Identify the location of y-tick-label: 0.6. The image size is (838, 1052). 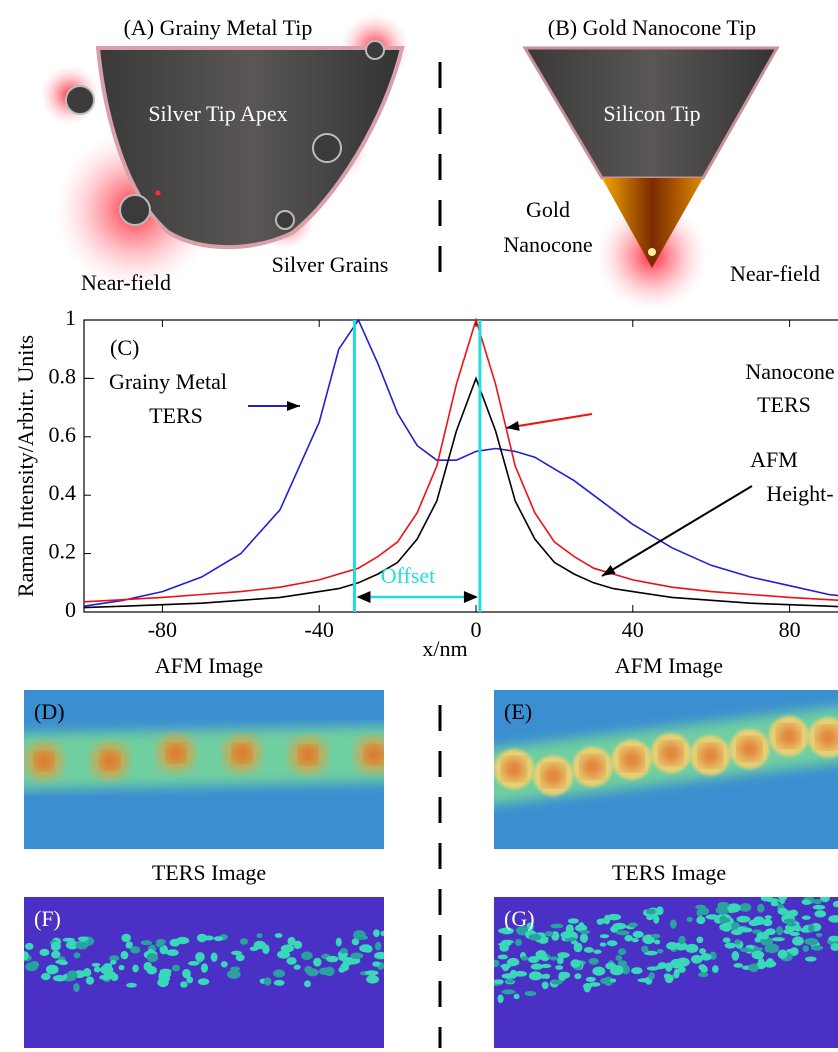
(63, 434).